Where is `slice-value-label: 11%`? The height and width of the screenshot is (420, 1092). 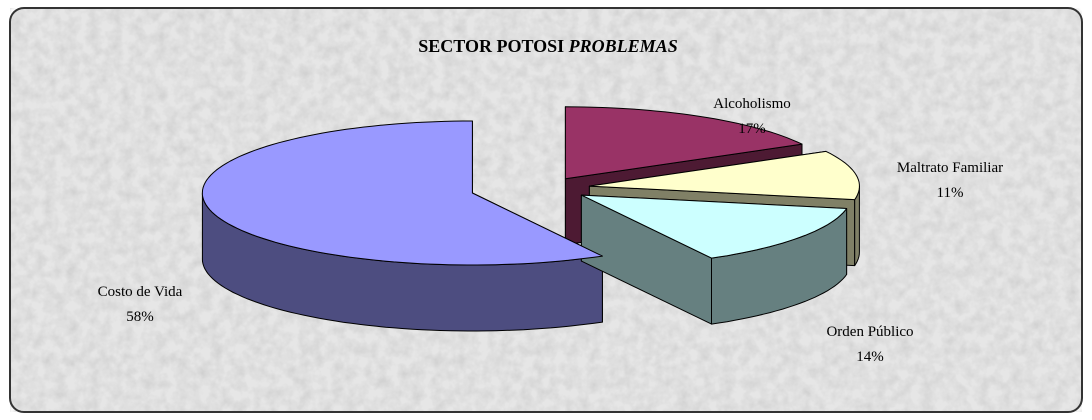 slice-value-label: 11% is located at coordinates (950, 193).